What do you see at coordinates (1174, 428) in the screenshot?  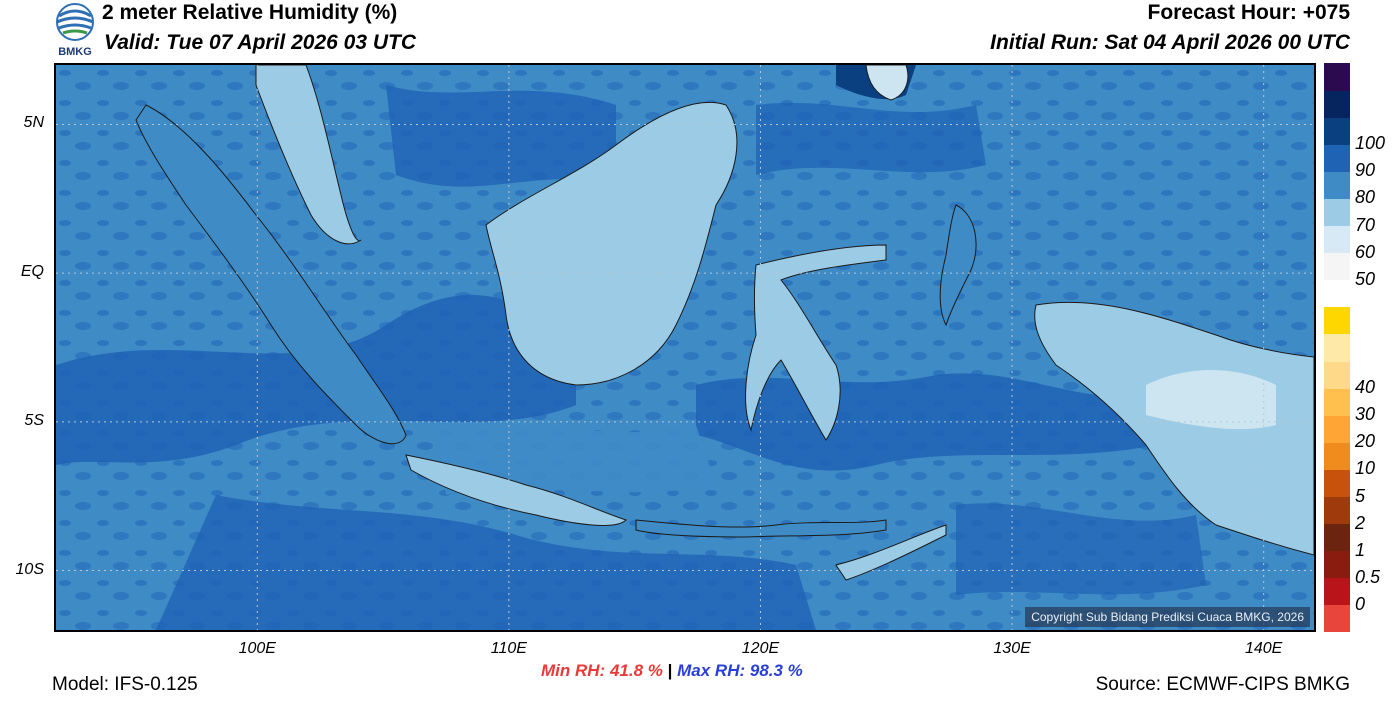 I see `papua` at bounding box center [1174, 428].